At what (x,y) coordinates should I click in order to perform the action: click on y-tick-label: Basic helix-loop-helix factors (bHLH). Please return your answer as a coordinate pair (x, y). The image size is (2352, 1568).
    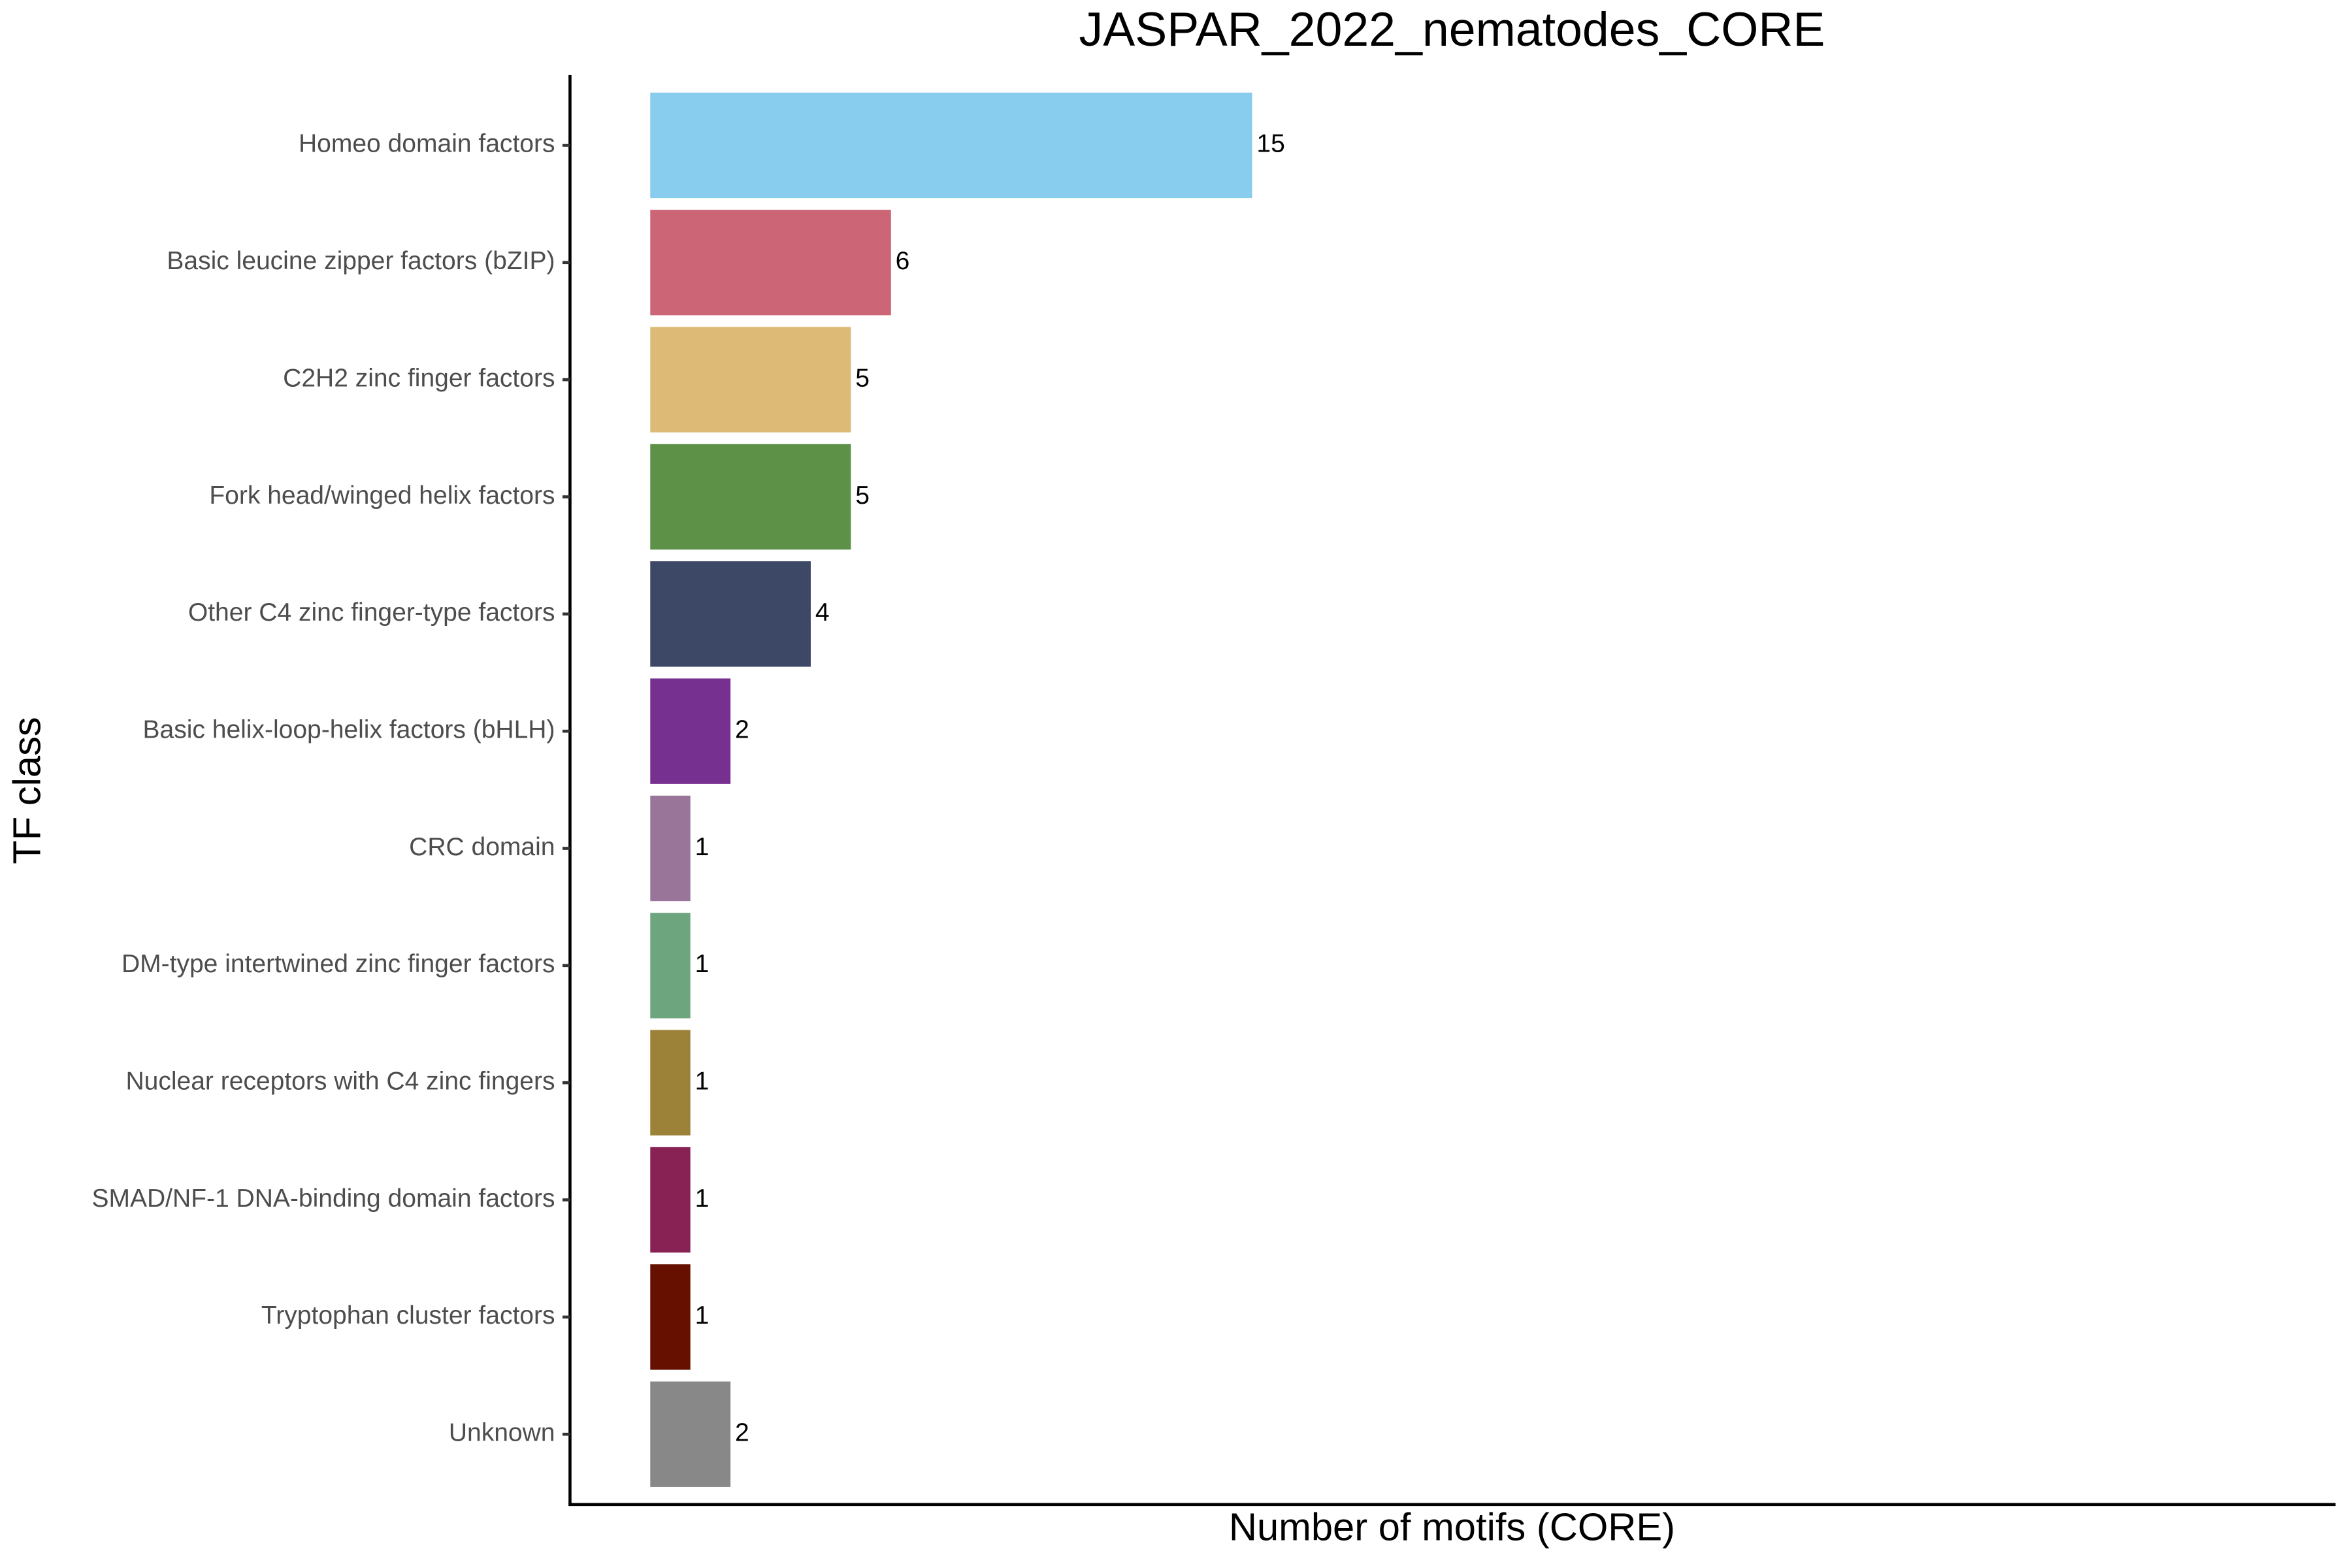
    Looking at the image, I should click on (349, 729).